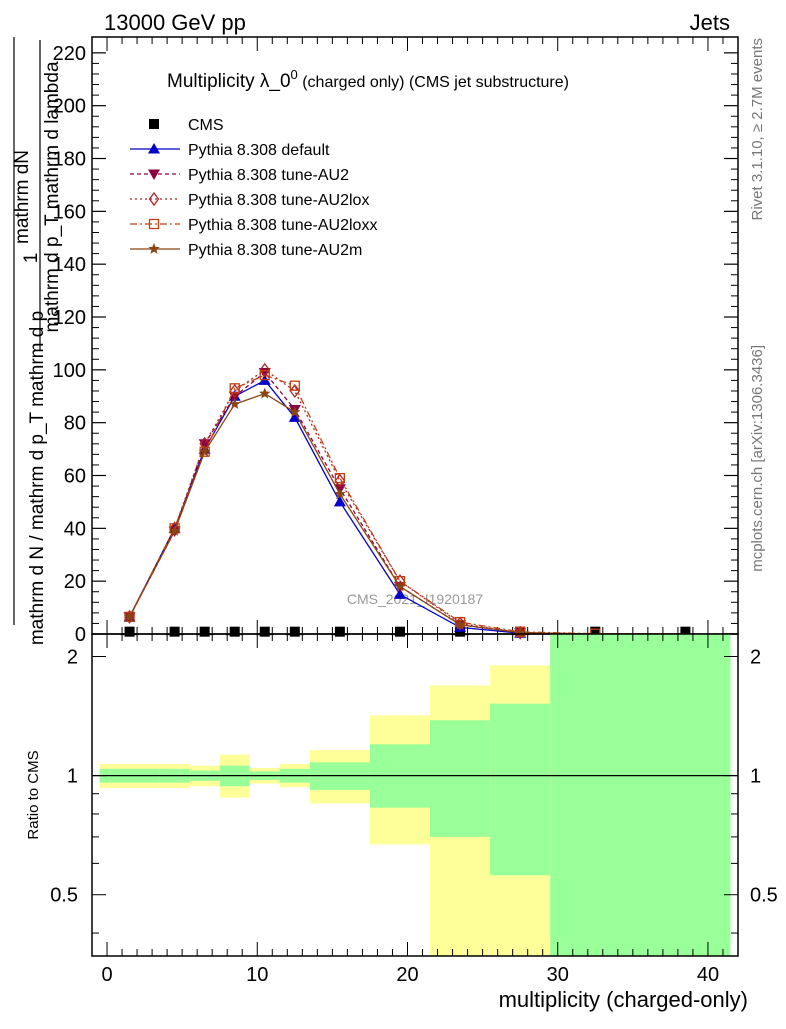 This screenshot has width=786, height=1029. What do you see at coordinates (64, 896) in the screenshot?
I see `ratio-y-tick-label: 0.5` at bounding box center [64, 896].